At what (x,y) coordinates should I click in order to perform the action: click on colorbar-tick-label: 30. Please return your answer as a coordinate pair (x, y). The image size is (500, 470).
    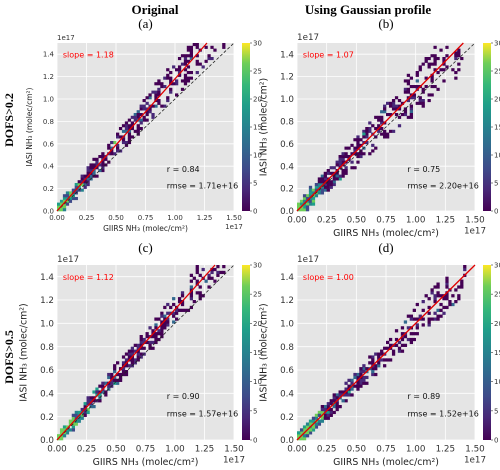
    Looking at the image, I should click on (257, 44).